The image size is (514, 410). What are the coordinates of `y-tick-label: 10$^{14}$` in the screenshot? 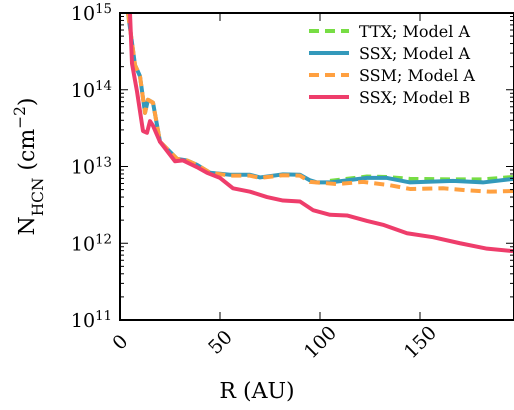 It's located at (91, 90).